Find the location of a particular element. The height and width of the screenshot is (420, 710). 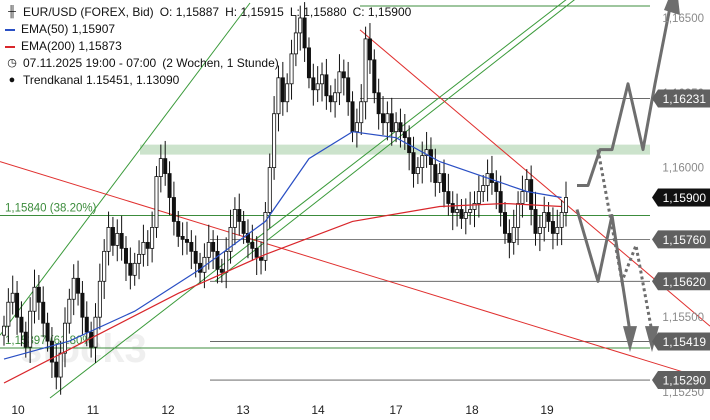

y-tick-label: 1,15500 is located at coordinates (683, 318).